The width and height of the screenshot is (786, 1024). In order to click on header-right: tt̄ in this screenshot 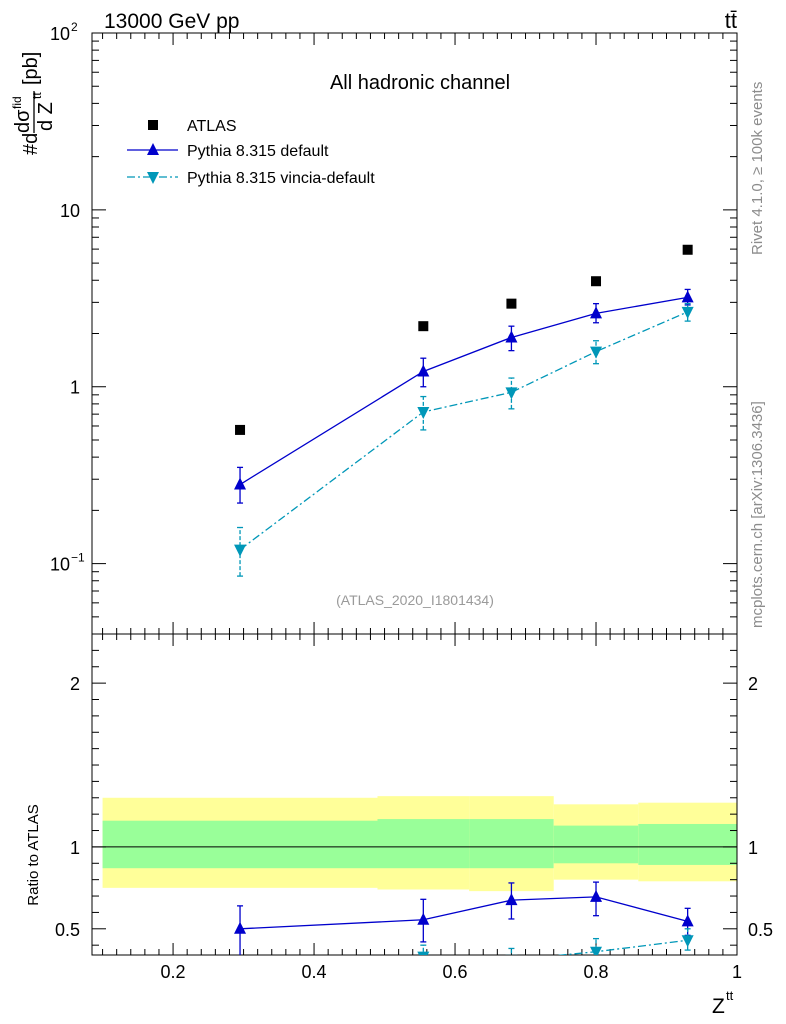, I will do `click(731, 20)`.